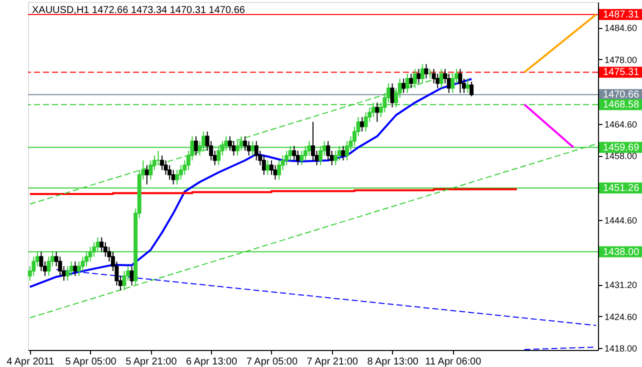  I want to click on x-tick-label: 11 Apr 06:00, so click(453, 361).